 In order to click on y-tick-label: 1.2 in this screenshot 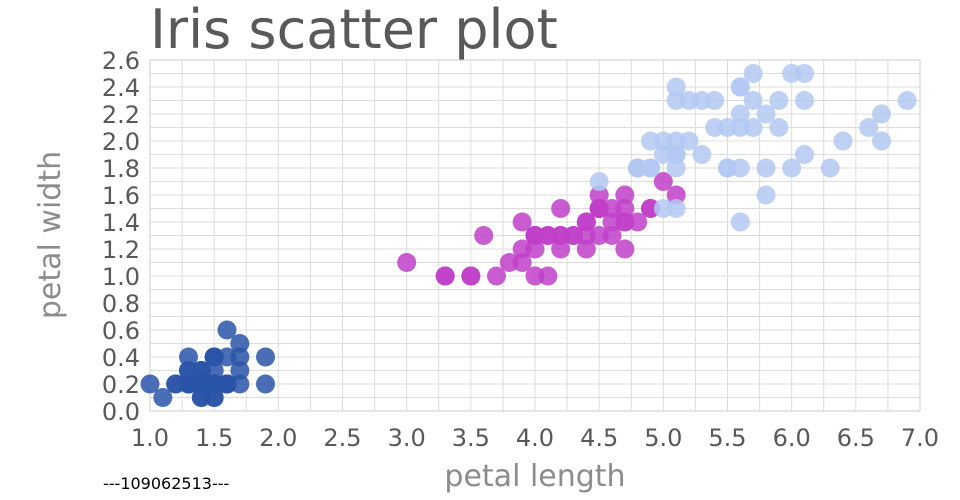, I will do `click(121, 250)`.